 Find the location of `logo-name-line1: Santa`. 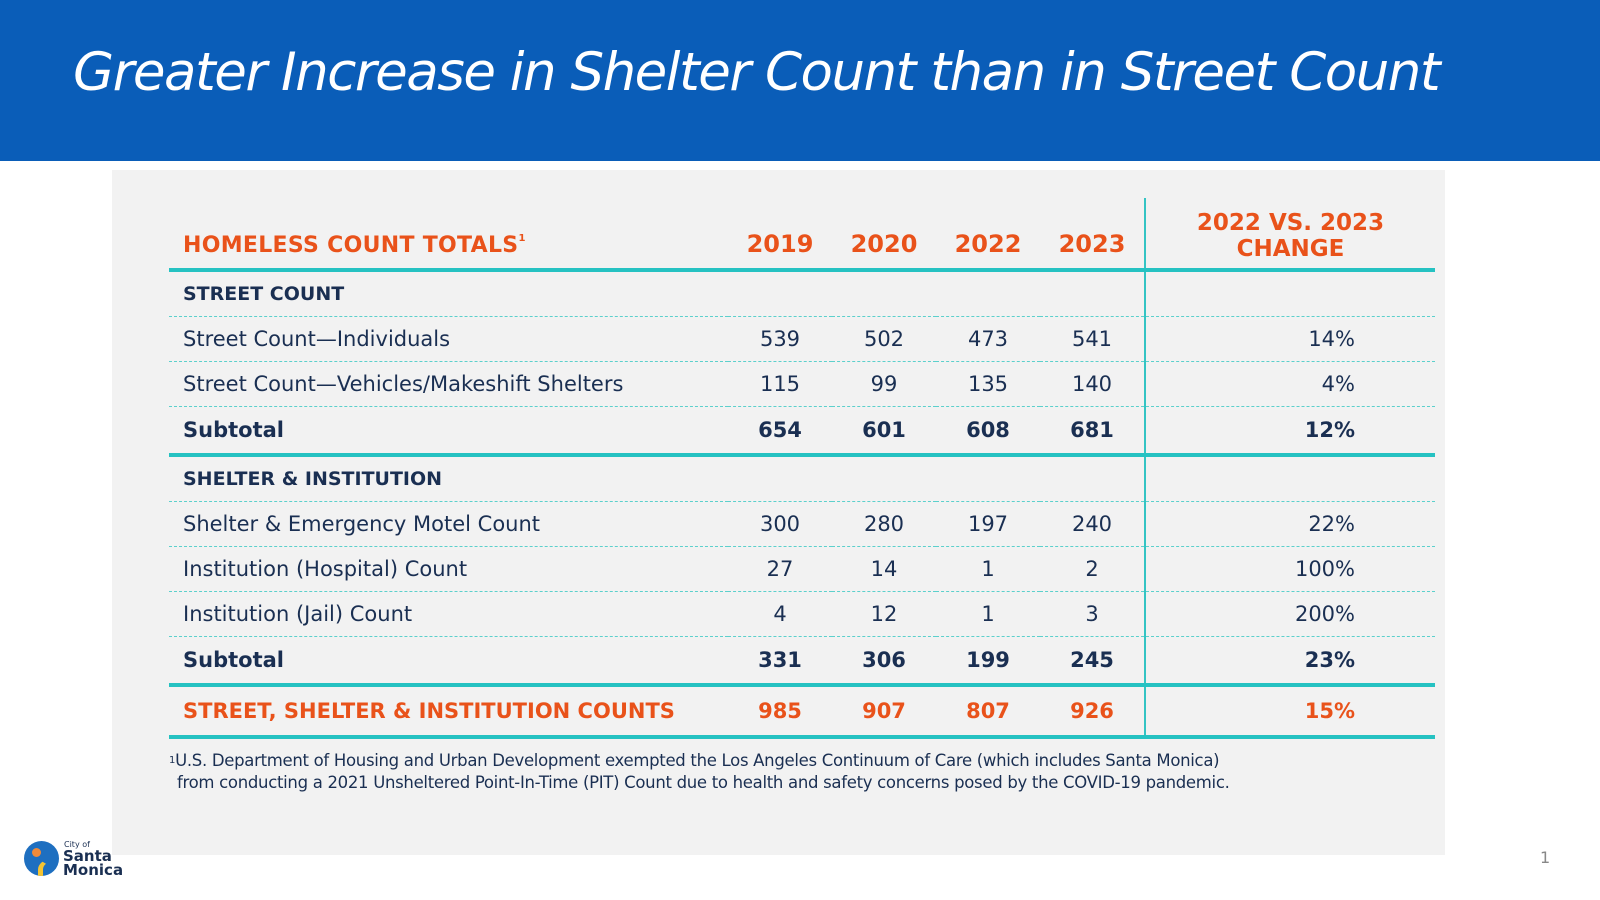

logo-name-line1: Santa is located at coordinates (87, 856).